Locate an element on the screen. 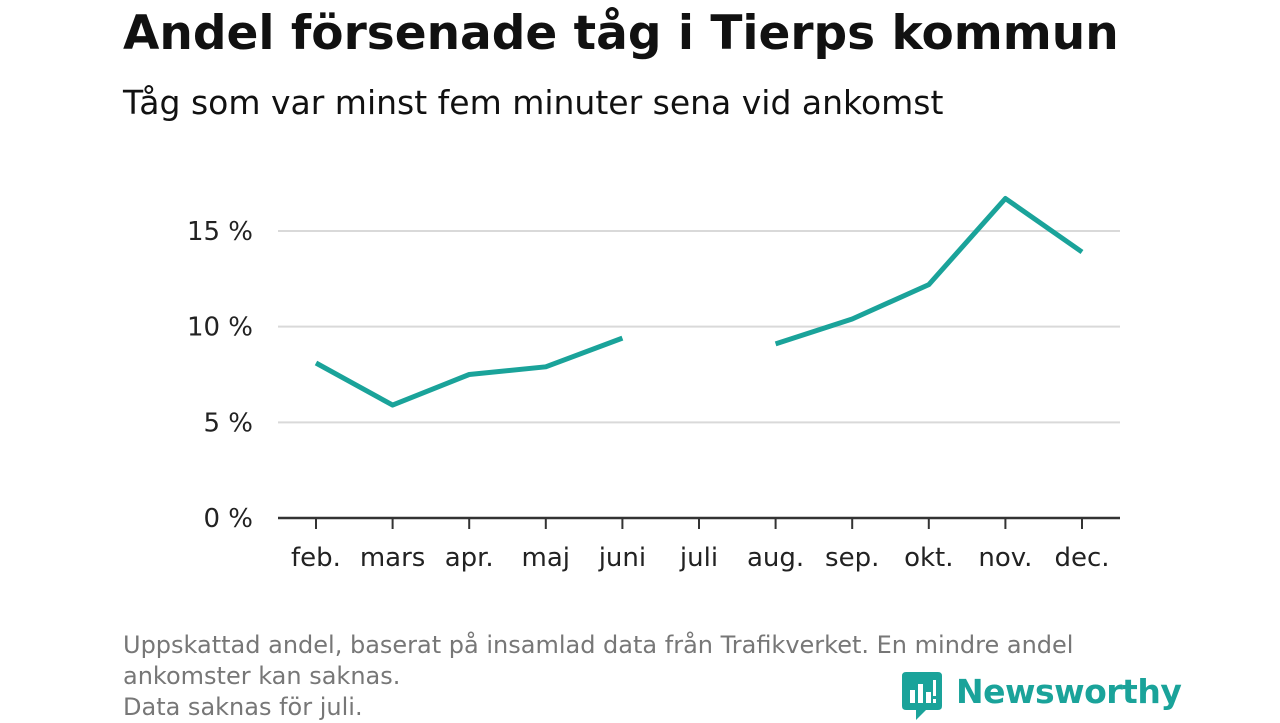 This screenshot has width=1280, height=723. brand-name: Newsworthy is located at coordinates (1068, 691).